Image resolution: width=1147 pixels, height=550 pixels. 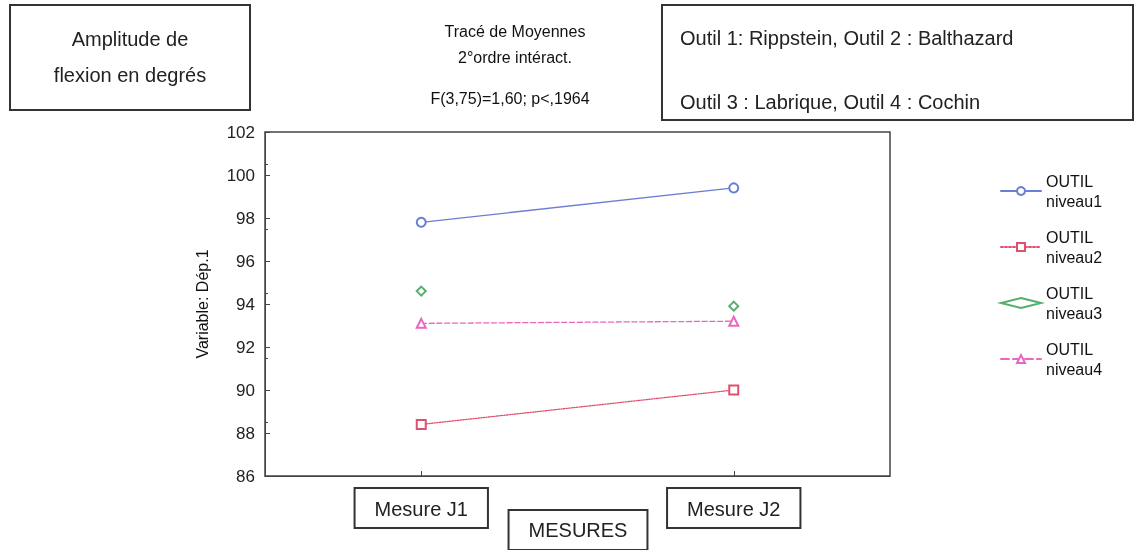 What do you see at coordinates (510, 98) in the screenshot?
I see `text: F(3,75)=1,60; p<,1964` at bounding box center [510, 98].